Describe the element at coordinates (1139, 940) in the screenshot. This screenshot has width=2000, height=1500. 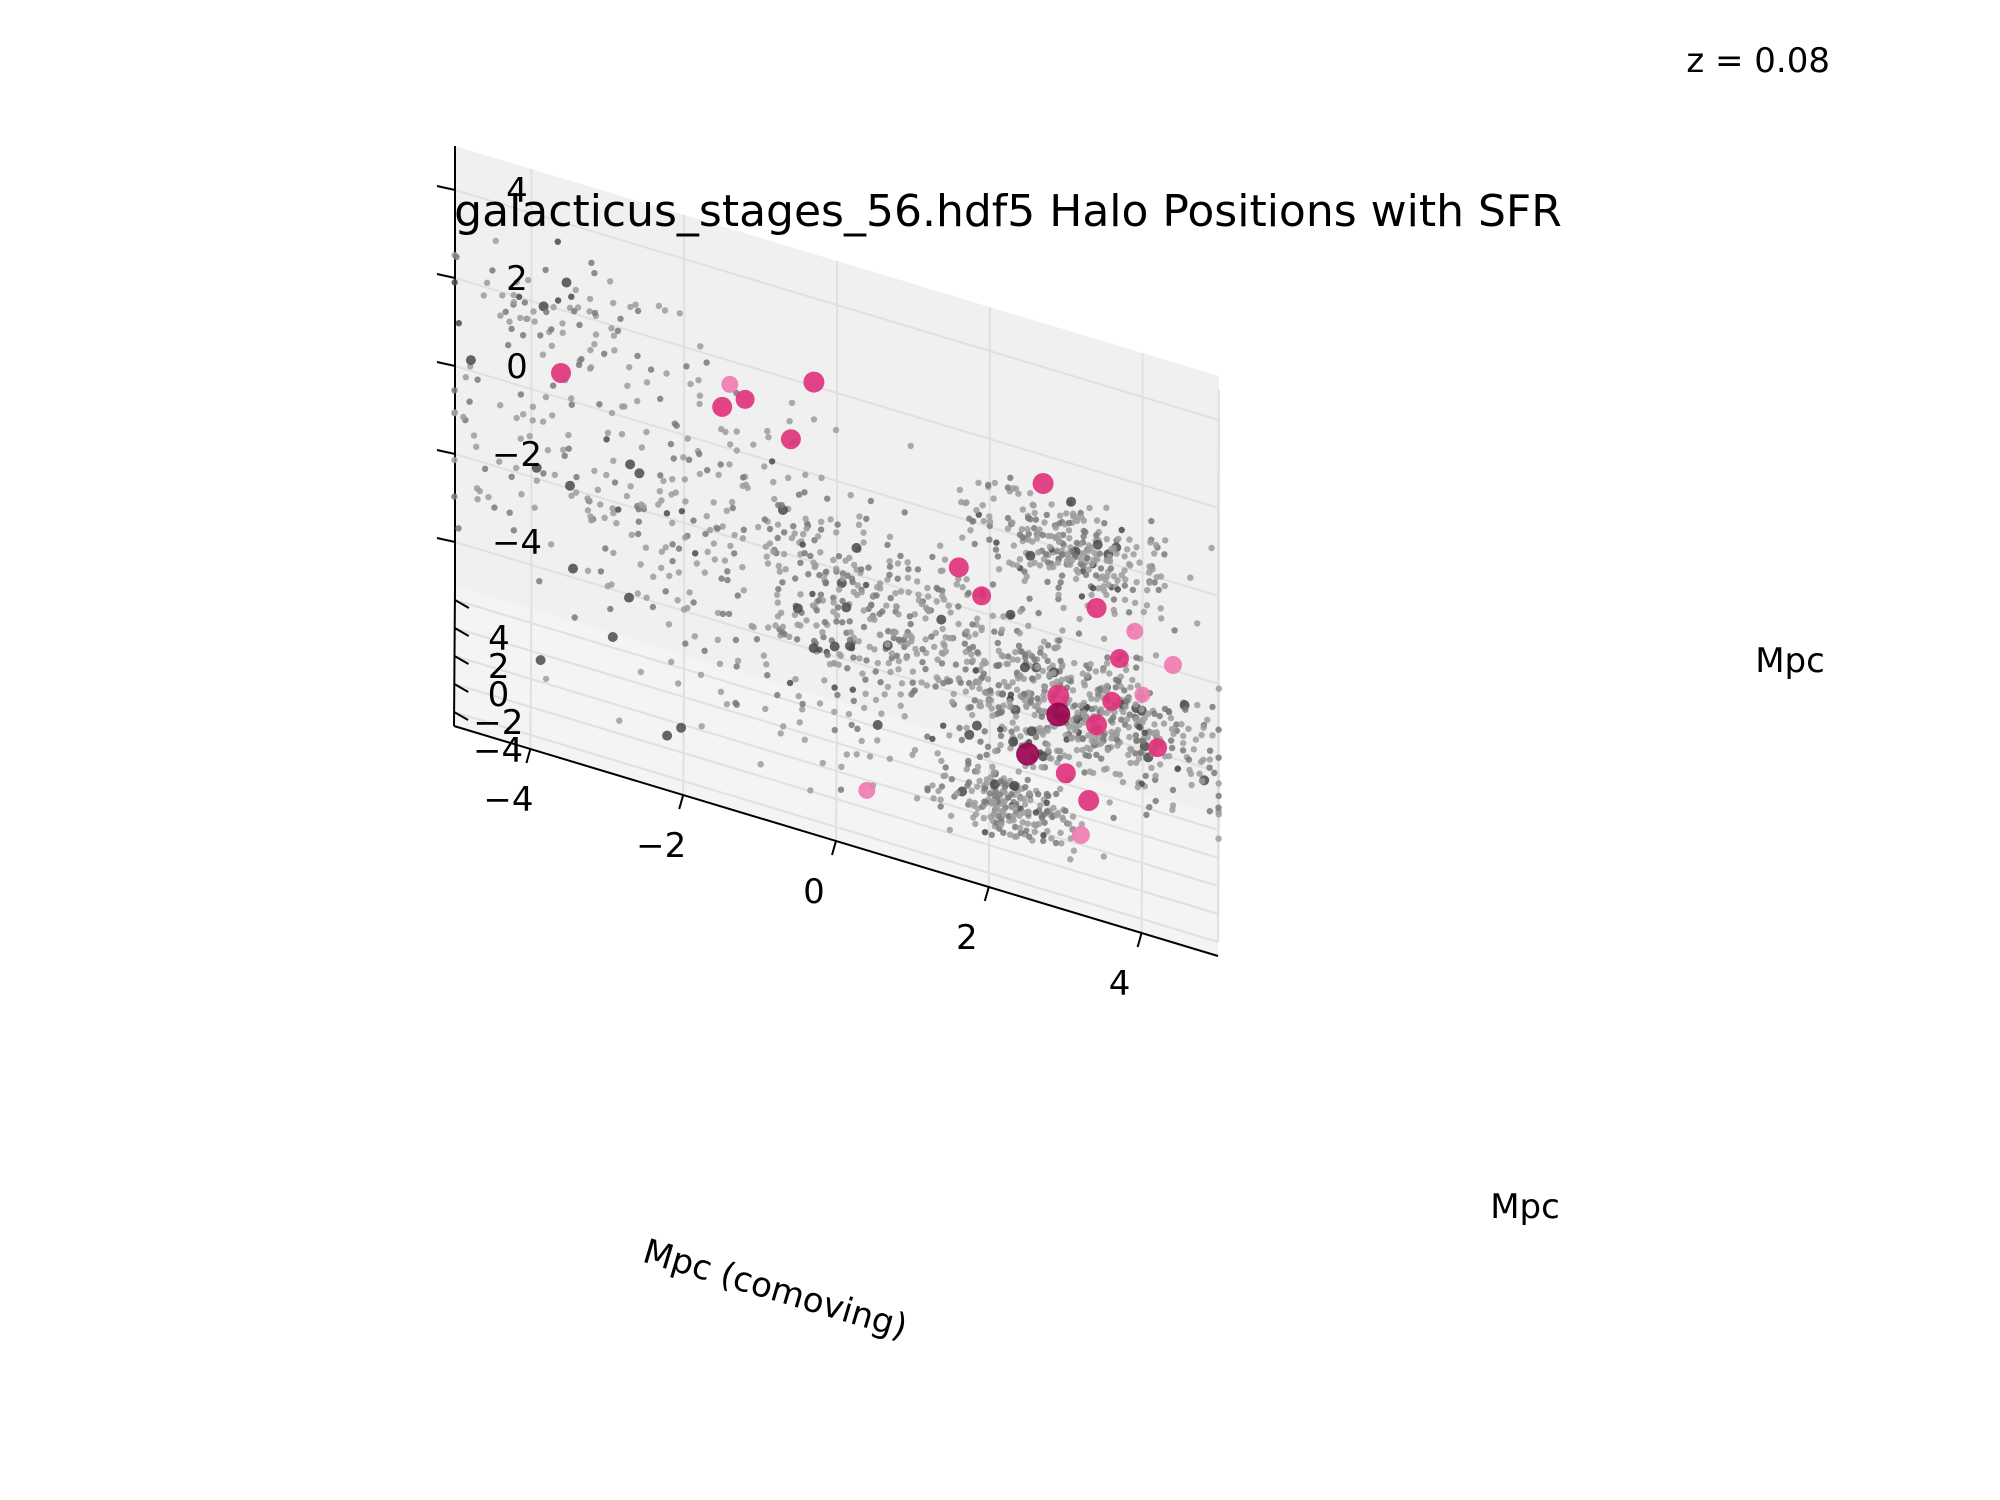
I see `x-tick` at that location.